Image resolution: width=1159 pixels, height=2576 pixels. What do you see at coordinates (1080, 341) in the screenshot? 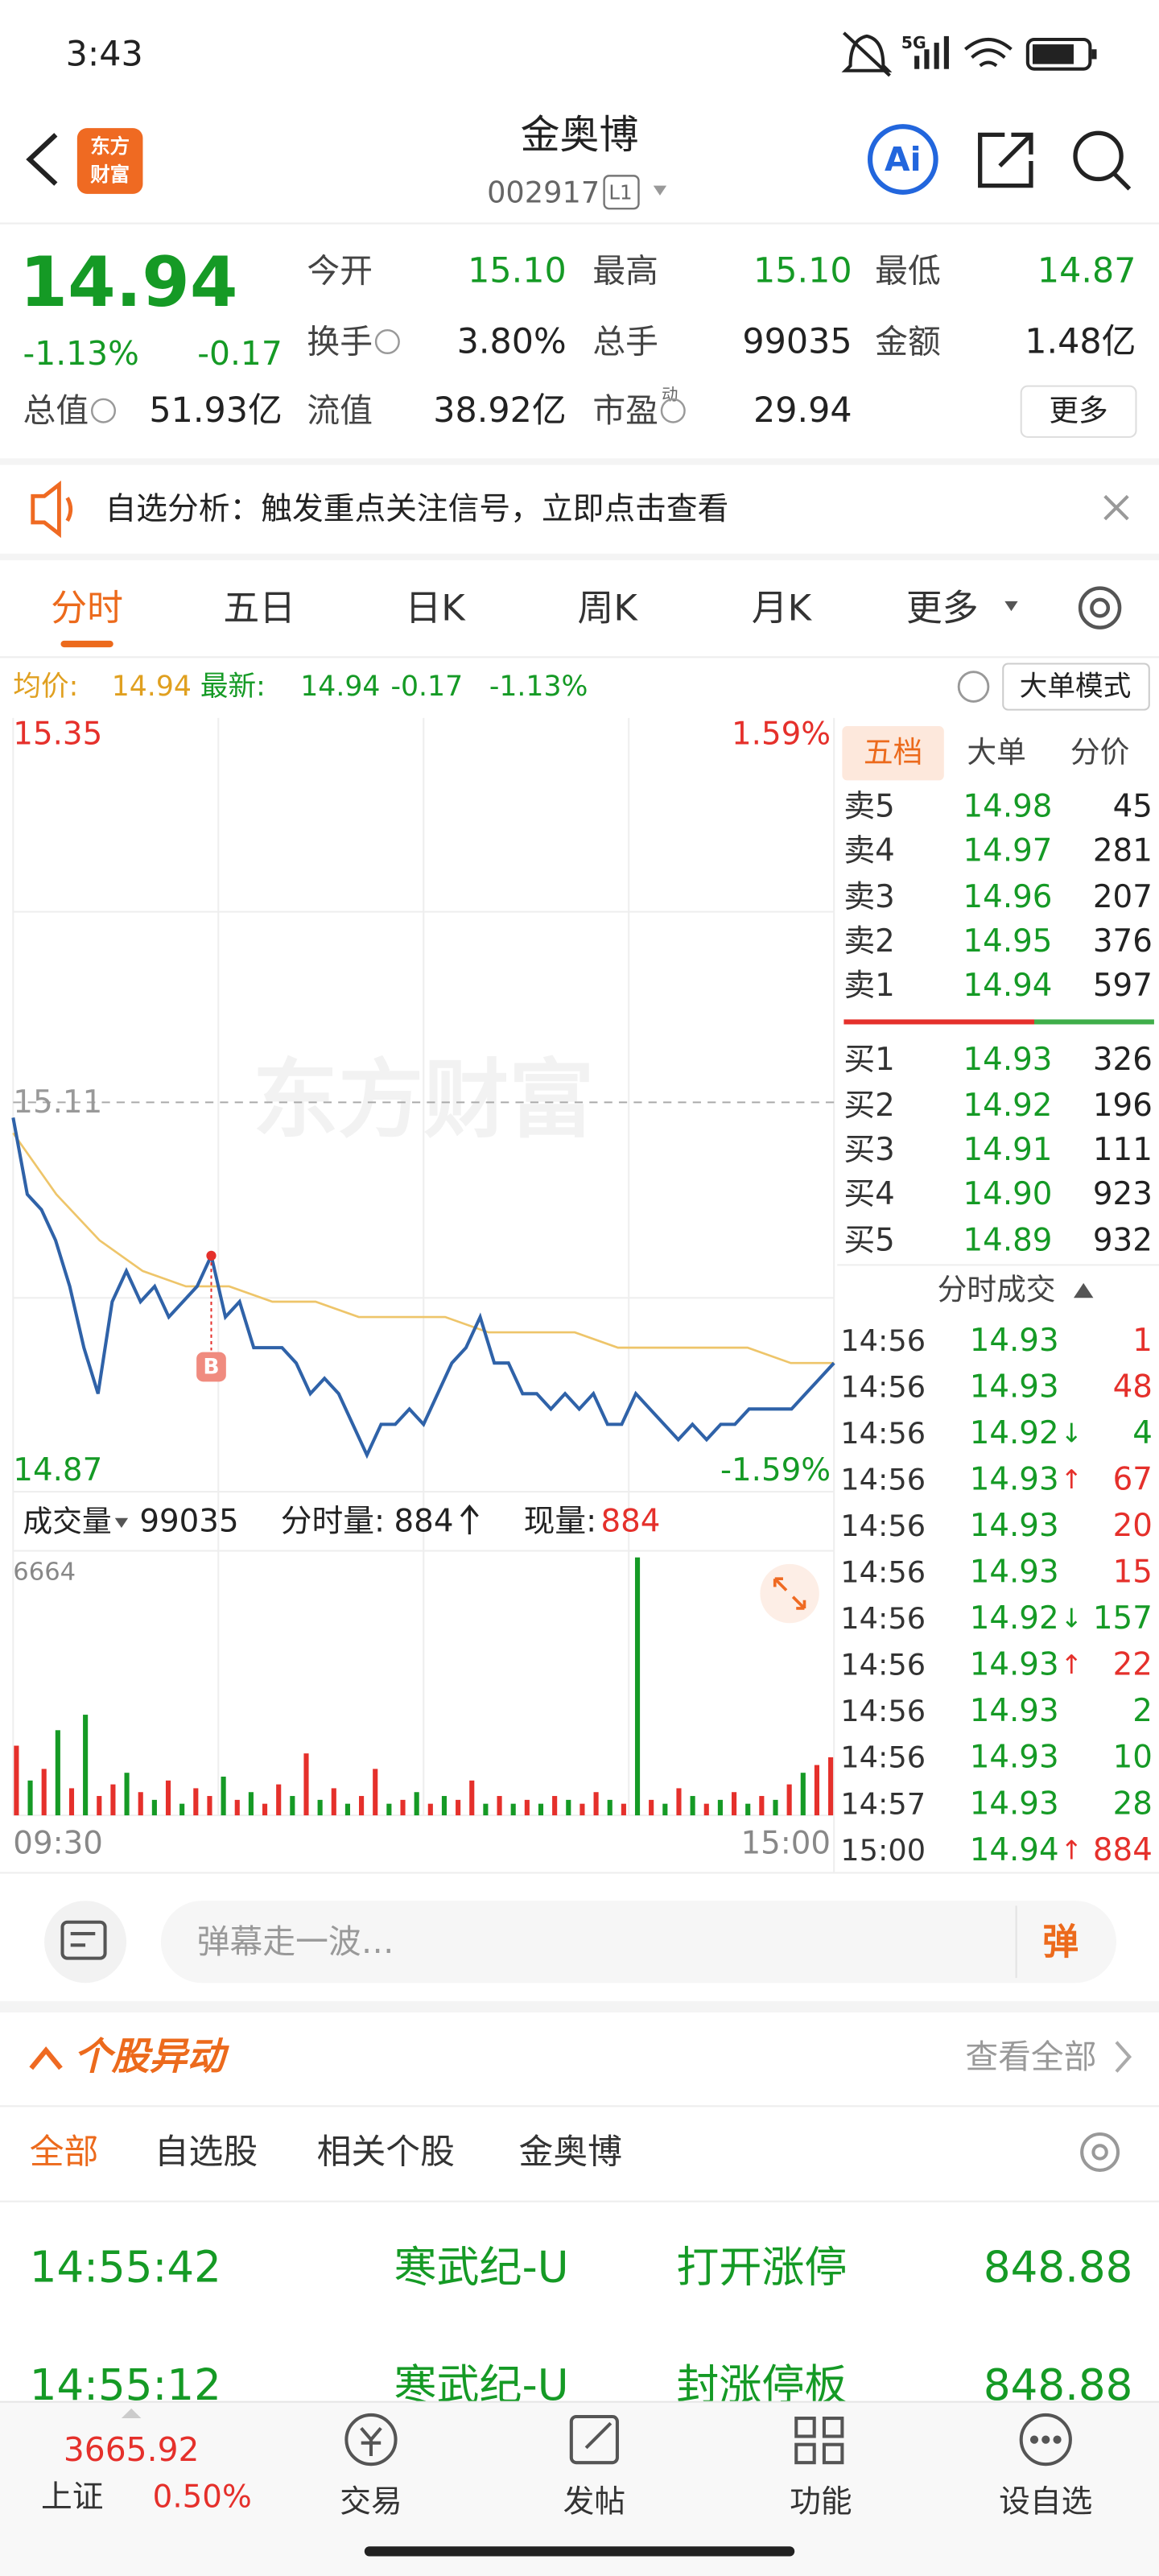
I see `stat-value: 1.48亿` at bounding box center [1080, 341].